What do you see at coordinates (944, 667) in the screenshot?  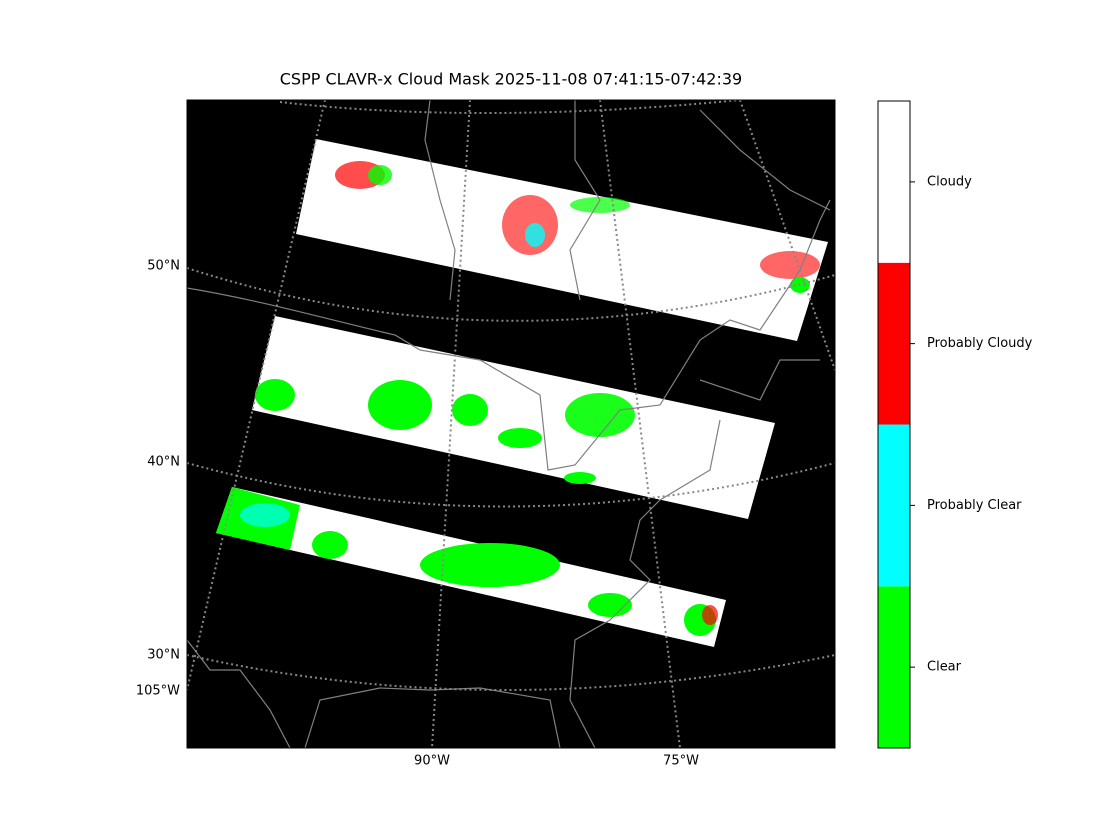 I see `colorbar-label: Clear` at bounding box center [944, 667].